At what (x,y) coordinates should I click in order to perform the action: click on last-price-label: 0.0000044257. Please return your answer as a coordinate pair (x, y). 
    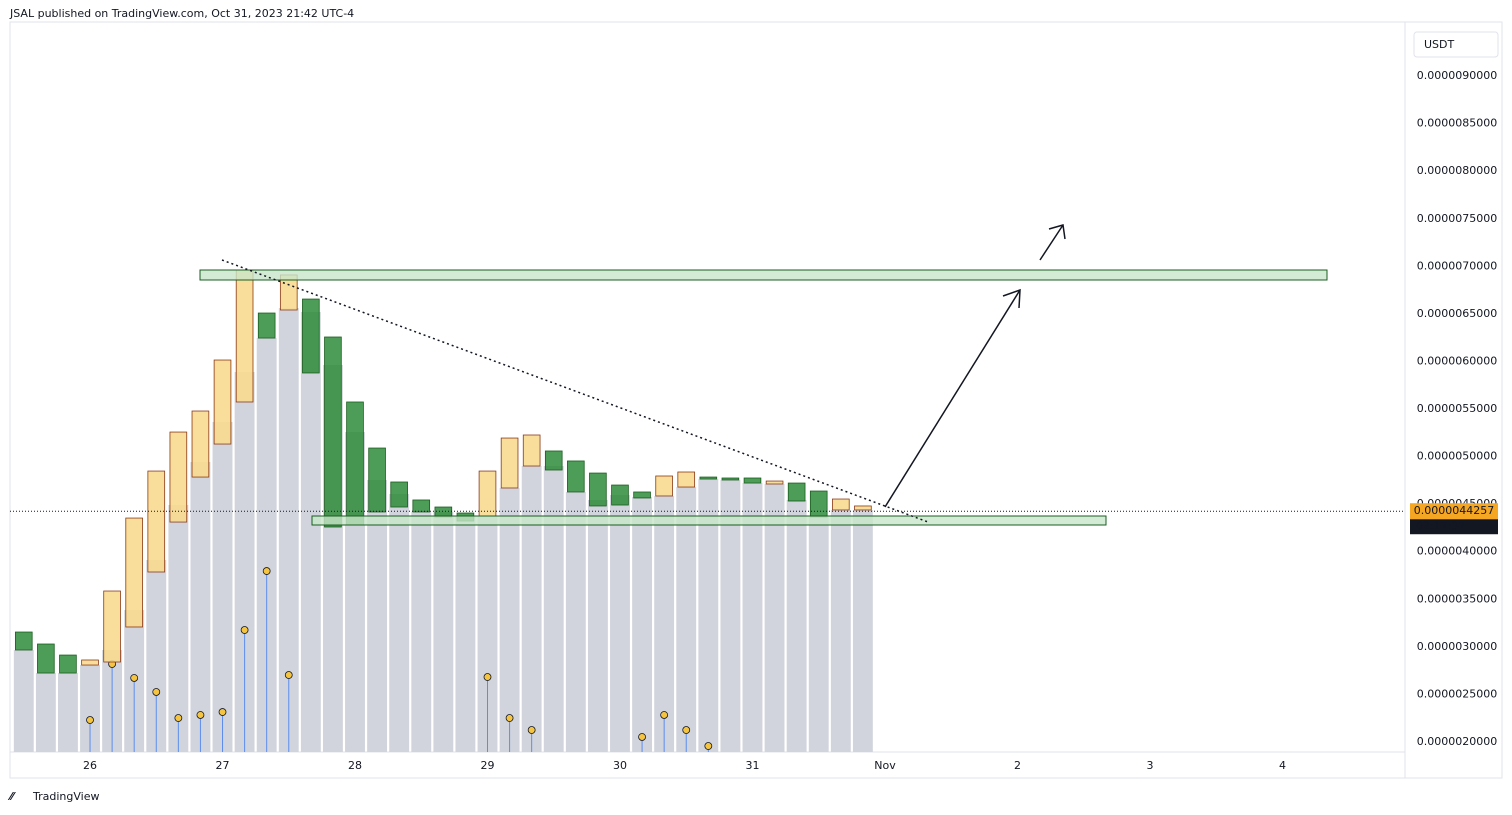
    Looking at the image, I should click on (1454, 510).